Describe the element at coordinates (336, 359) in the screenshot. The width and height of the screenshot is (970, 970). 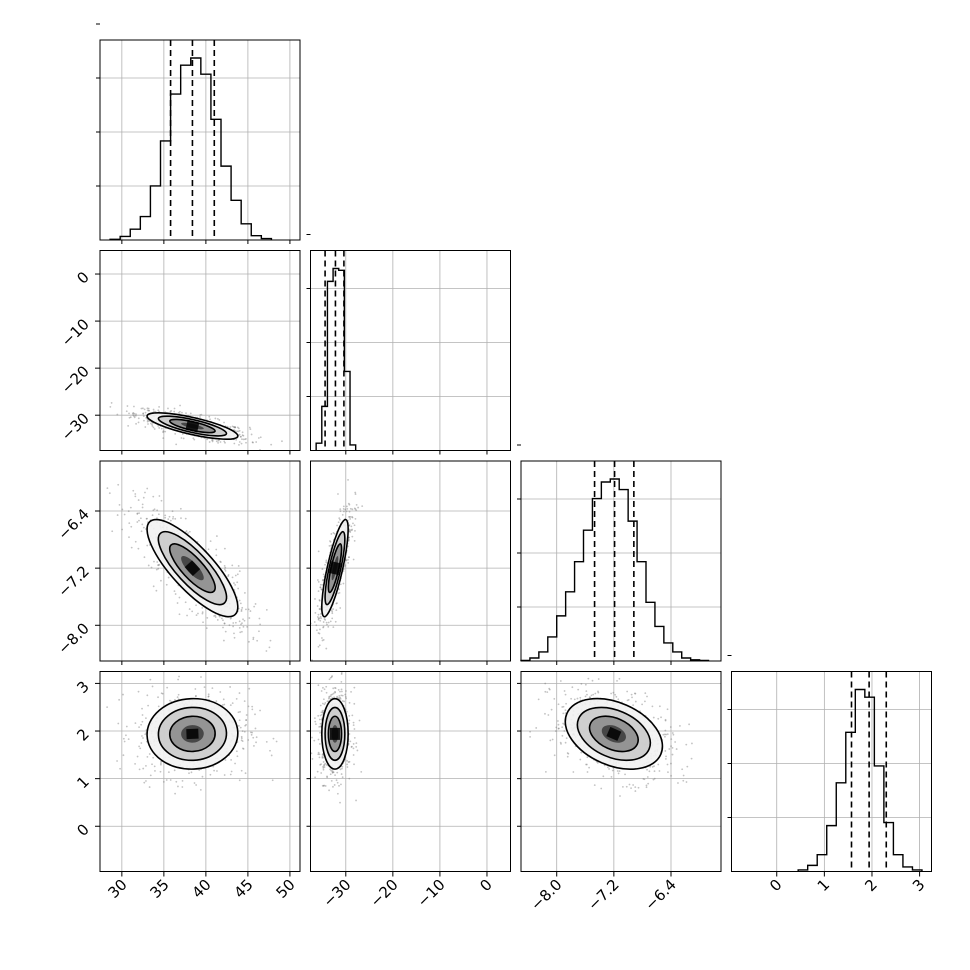
I see `histogram-step` at that location.